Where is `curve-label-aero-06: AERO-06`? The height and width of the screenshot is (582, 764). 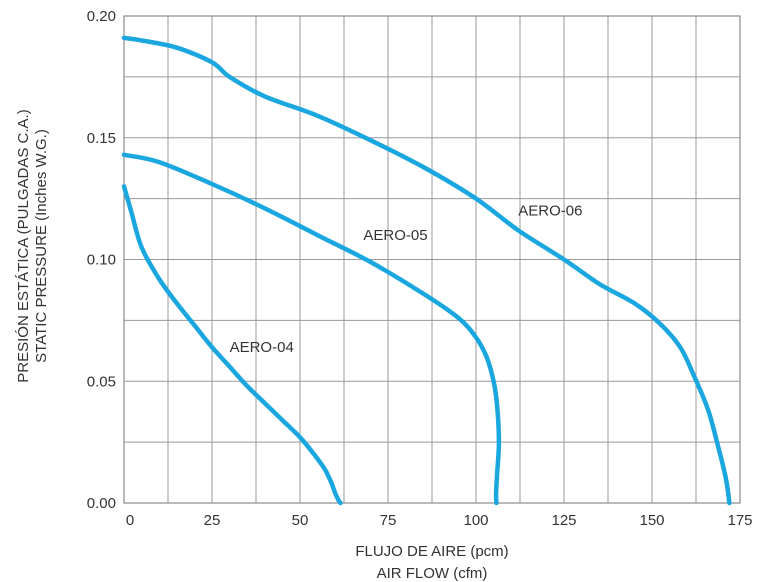
curve-label-aero-06: AERO-06 is located at coordinates (550, 211).